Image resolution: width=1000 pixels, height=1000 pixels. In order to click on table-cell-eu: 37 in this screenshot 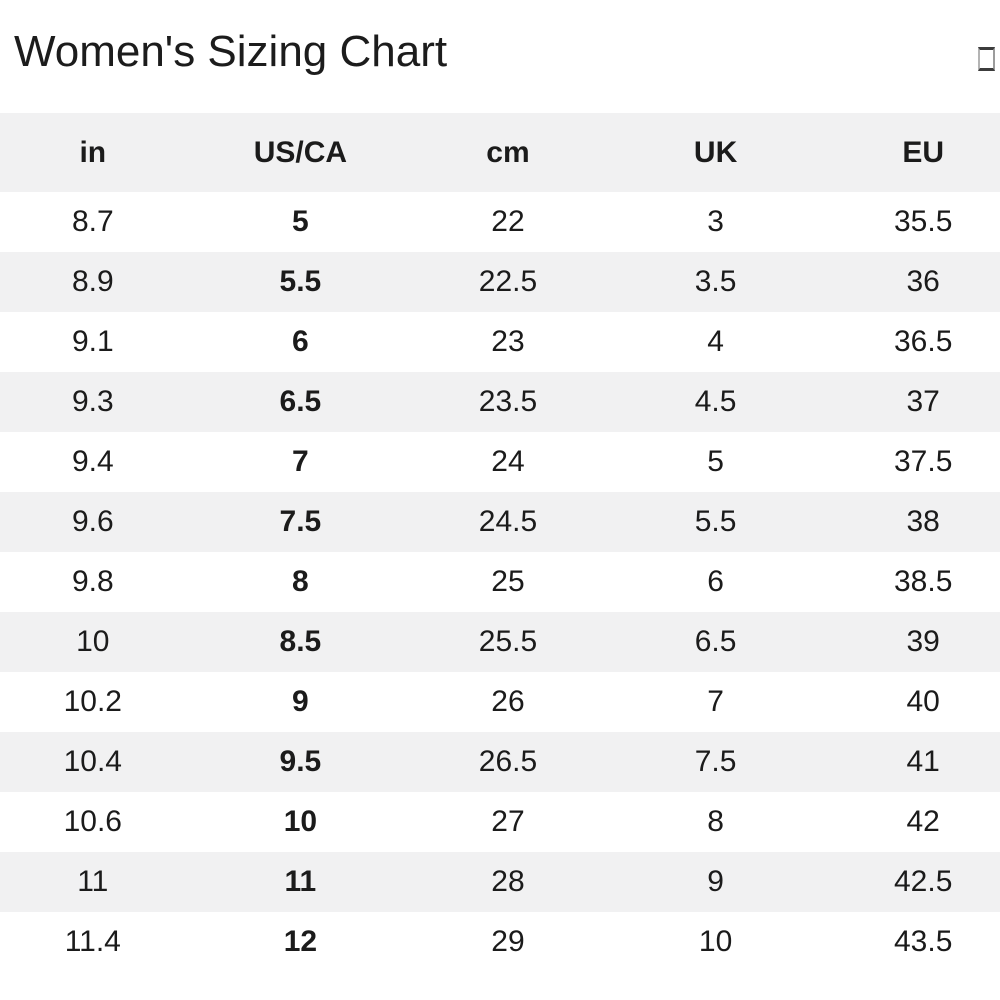, I will do `click(923, 401)`.